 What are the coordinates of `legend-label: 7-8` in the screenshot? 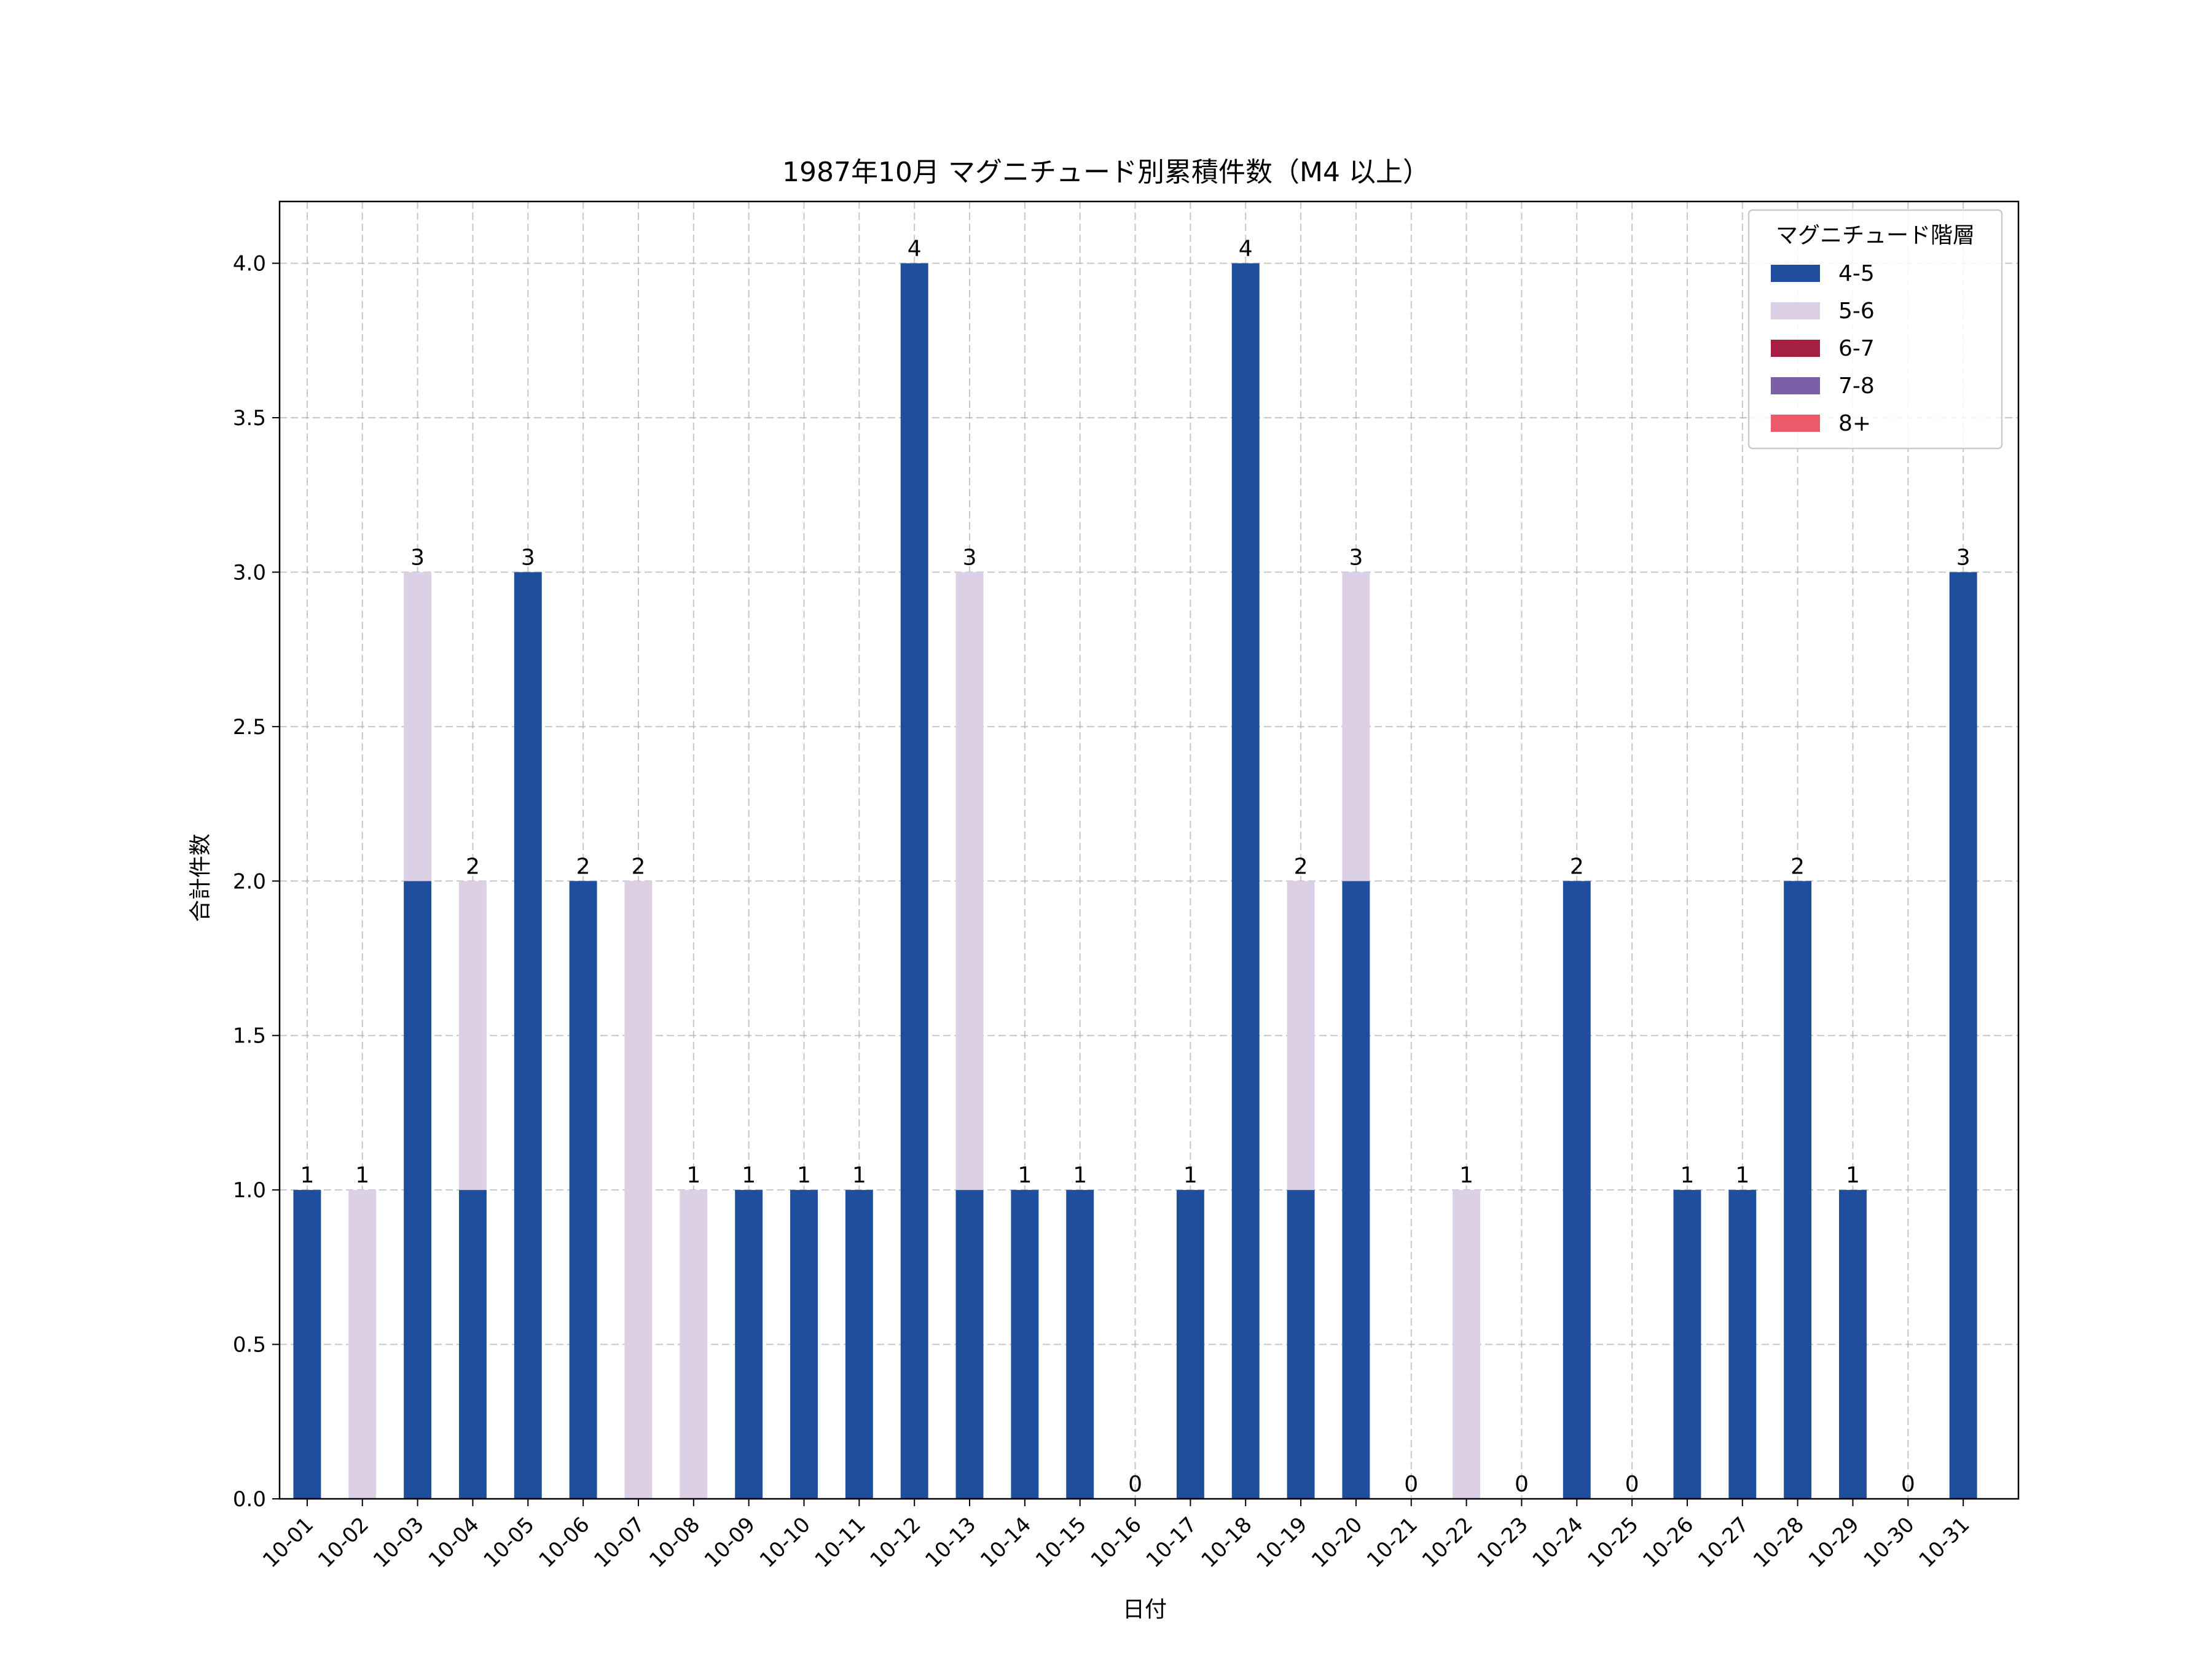 It's located at (1856, 386).